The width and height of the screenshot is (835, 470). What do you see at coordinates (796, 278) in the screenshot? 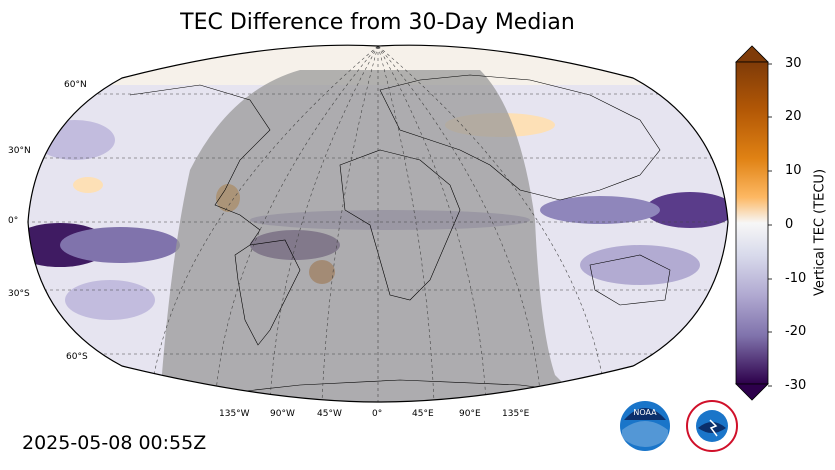
I see `colorbar-tick-neg10: -10` at bounding box center [796, 278].